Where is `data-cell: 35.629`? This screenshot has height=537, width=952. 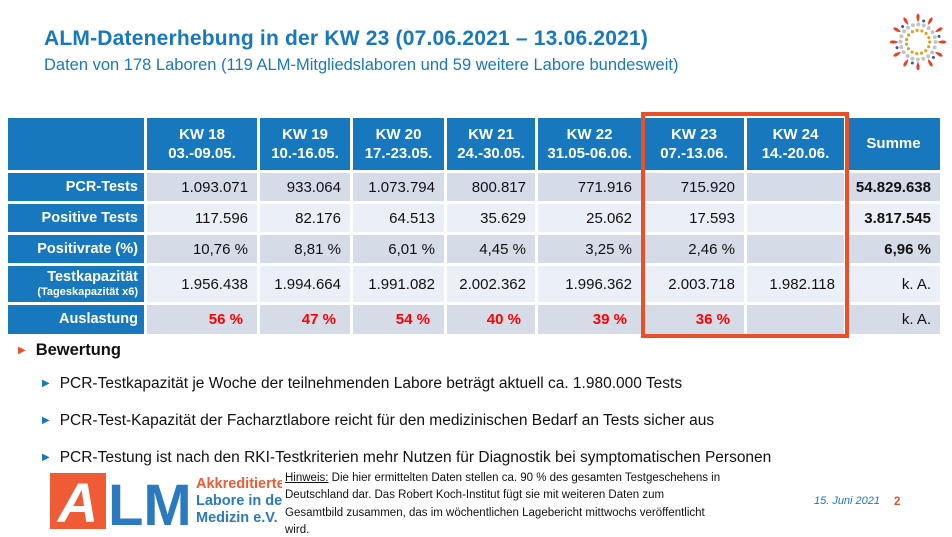
data-cell: 35.629 is located at coordinates (491, 218).